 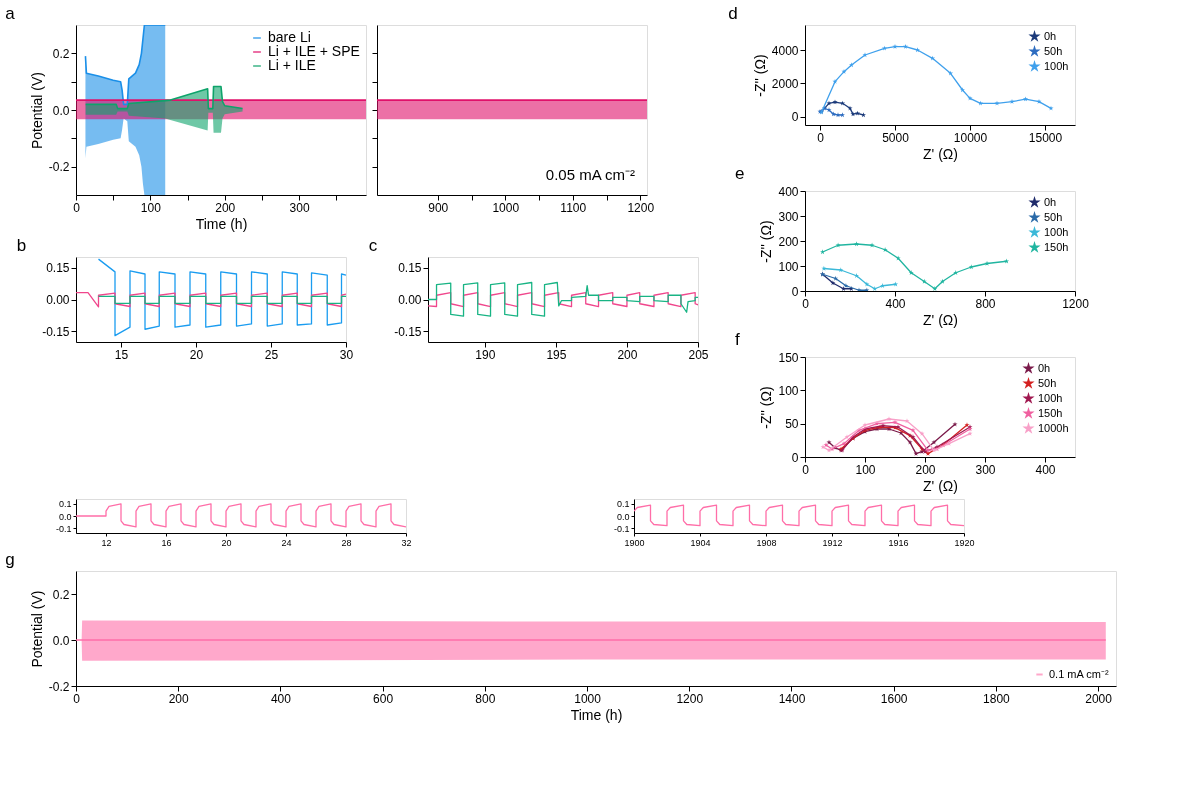 What do you see at coordinates (58, 300) in the screenshot?
I see `y-tick-label: 0.00` at bounding box center [58, 300].